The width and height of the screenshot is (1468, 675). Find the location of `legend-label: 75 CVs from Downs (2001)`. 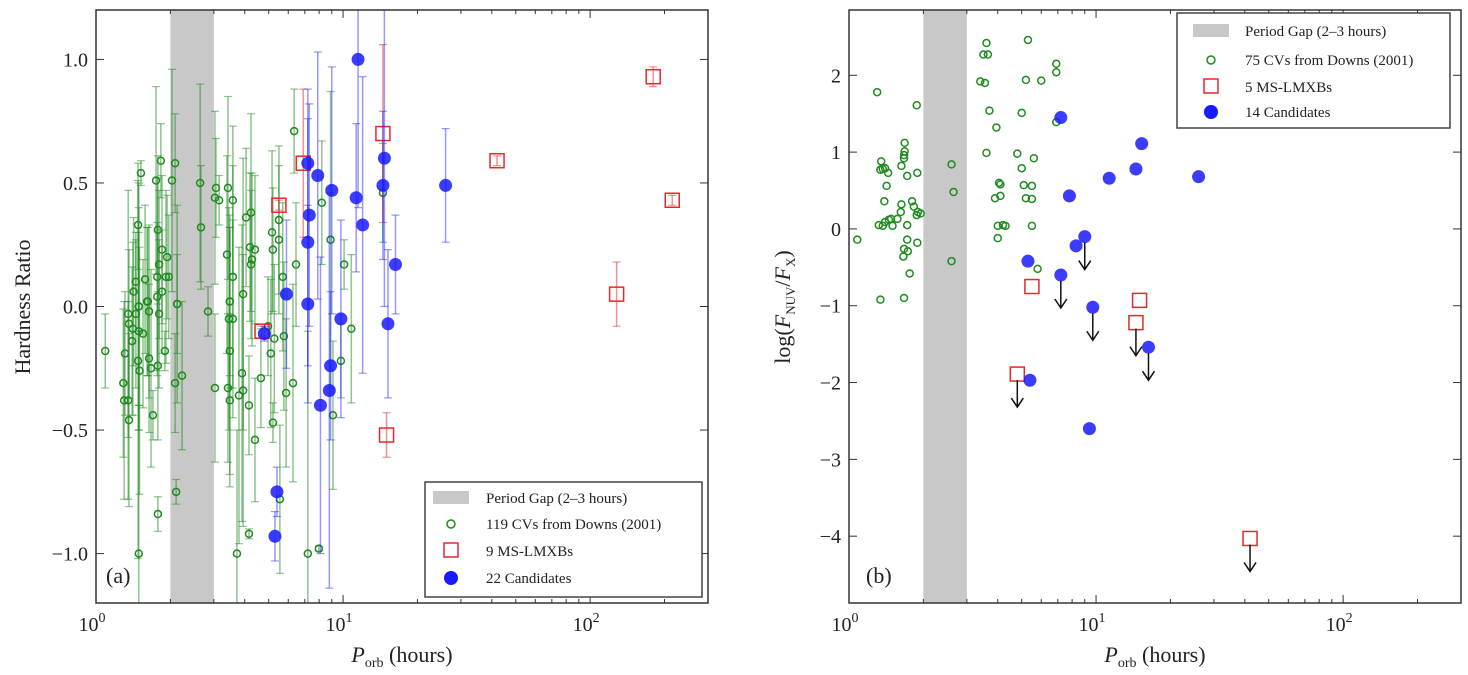

legend-label: 75 CVs from Downs (2001) is located at coordinates (1329, 61).